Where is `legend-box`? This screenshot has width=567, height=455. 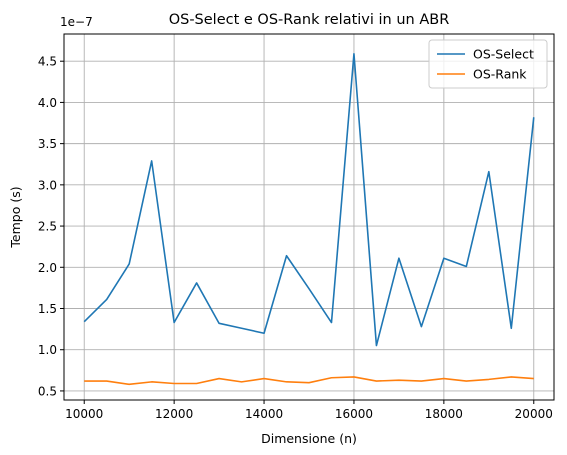 legend-box is located at coordinates (488, 64).